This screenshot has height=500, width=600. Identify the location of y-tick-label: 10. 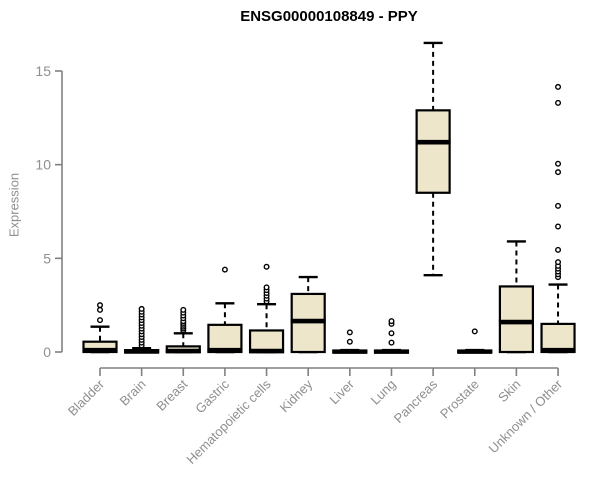
(43, 165).